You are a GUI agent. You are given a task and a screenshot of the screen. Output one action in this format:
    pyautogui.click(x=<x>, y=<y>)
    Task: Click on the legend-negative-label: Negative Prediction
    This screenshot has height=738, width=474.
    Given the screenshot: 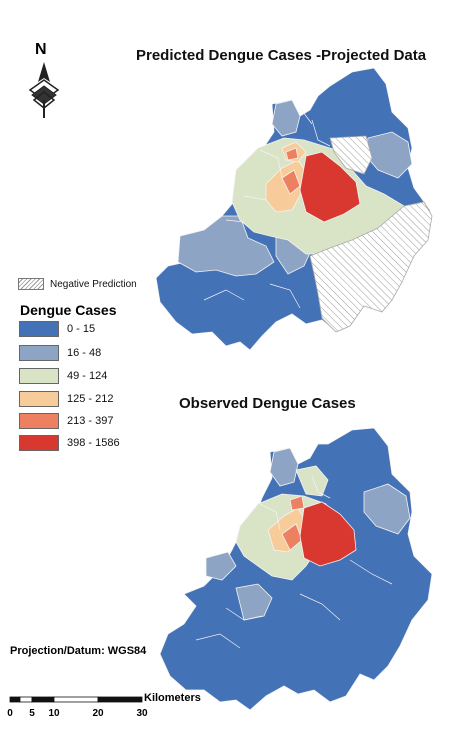 What is the action you would take?
    pyautogui.click(x=93, y=284)
    